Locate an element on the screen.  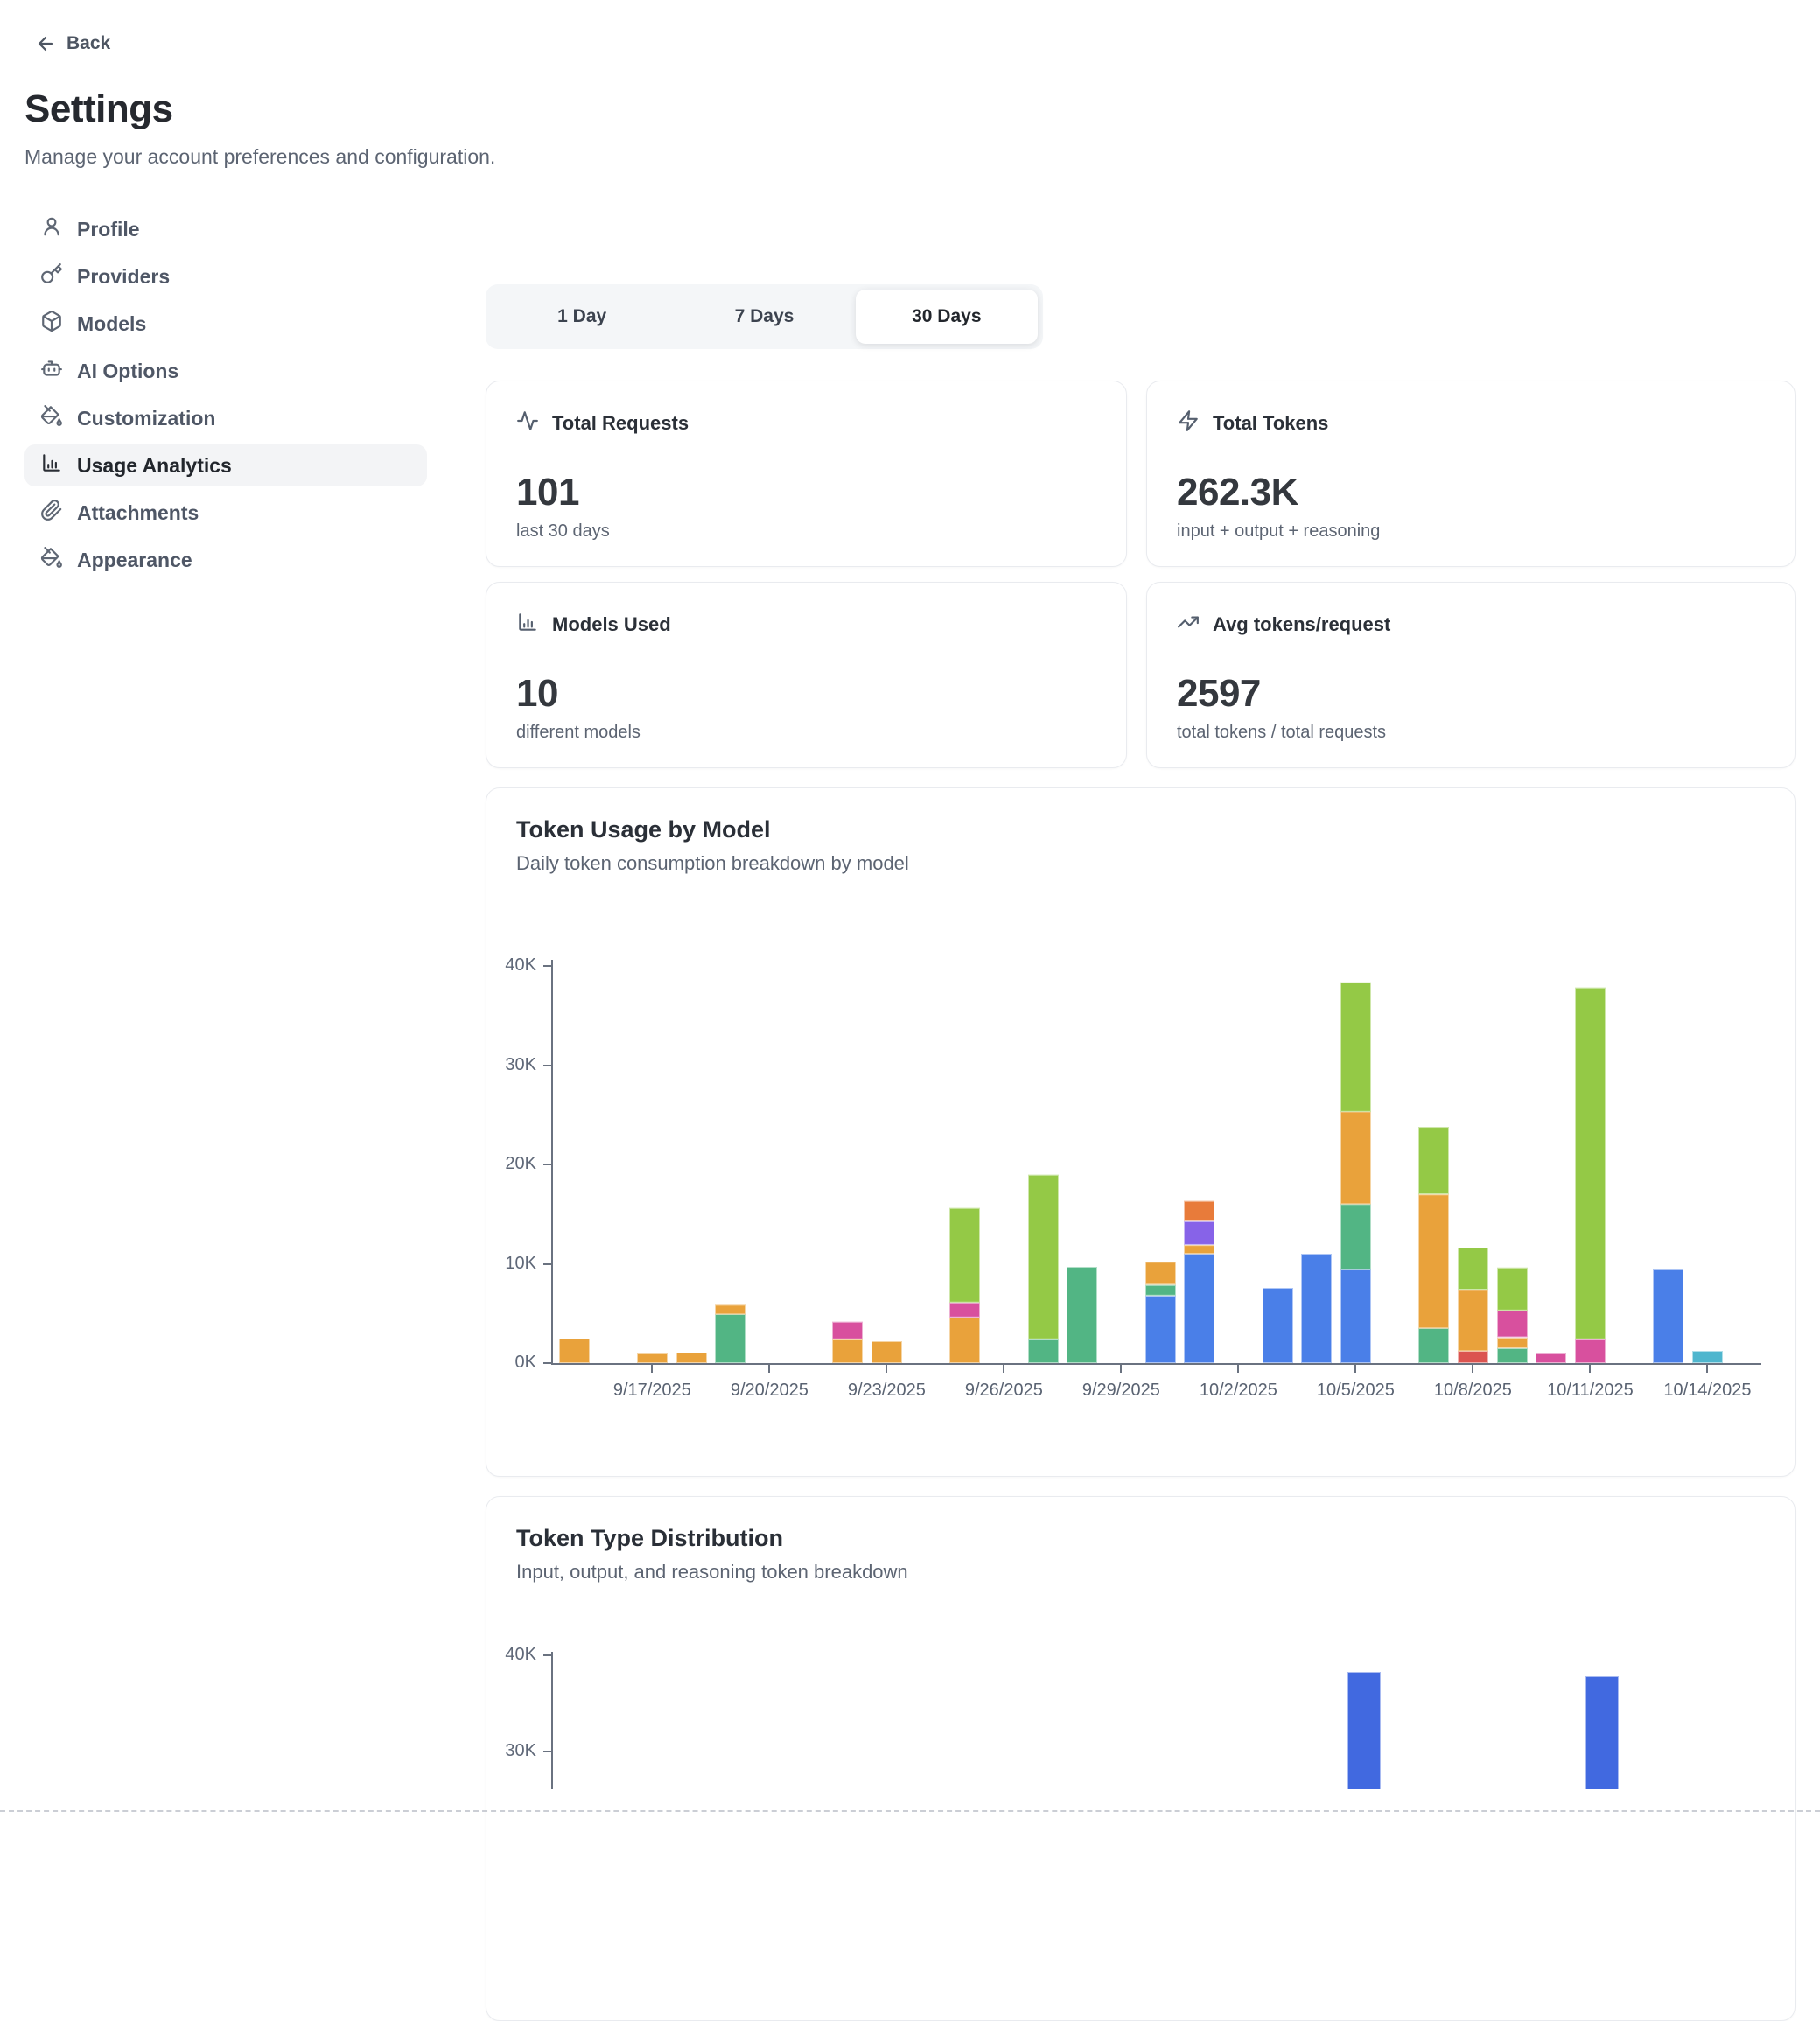
stat-value: 2597 is located at coordinates (1219, 693).